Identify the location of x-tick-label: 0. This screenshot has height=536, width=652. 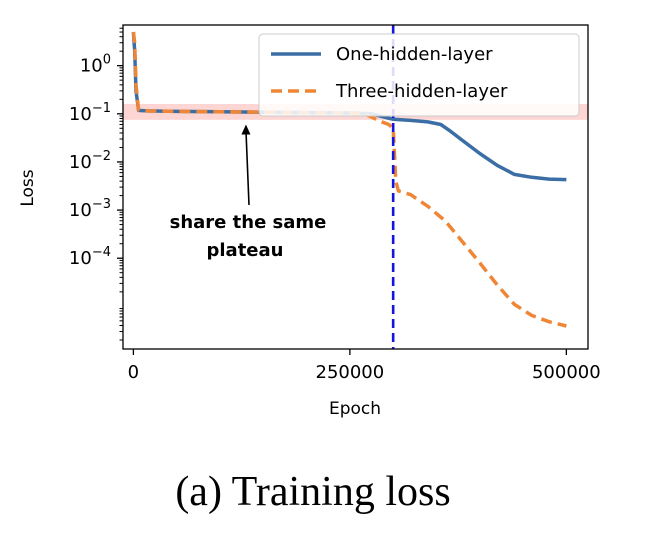
(133, 372).